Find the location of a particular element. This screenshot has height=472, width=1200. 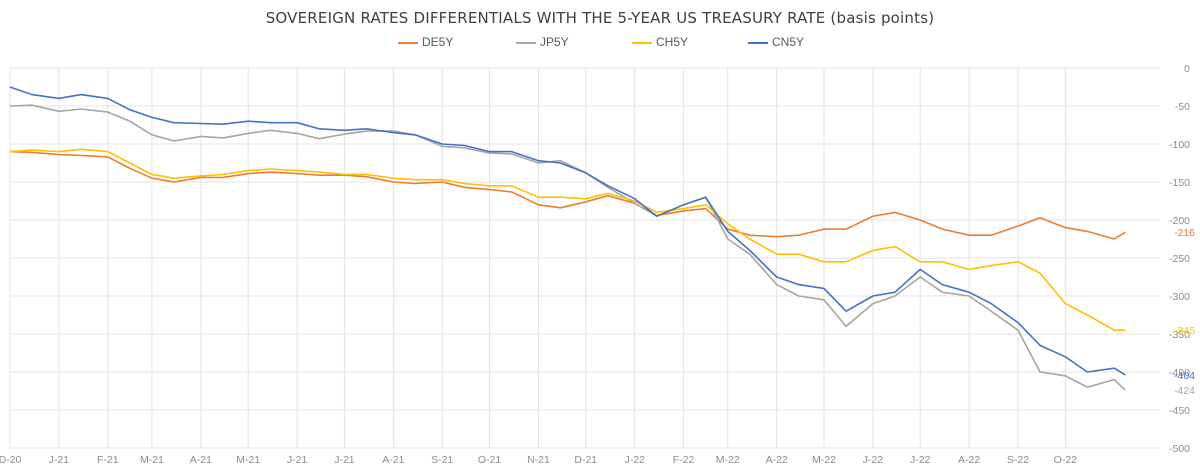

x-tick-label: D-20 is located at coordinates (11, 460).